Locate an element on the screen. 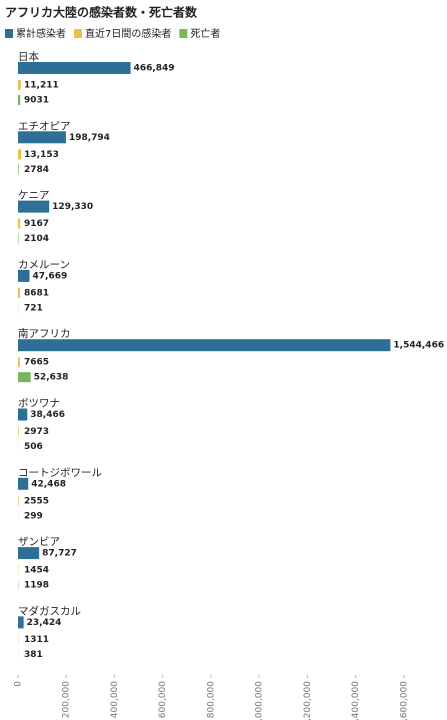 The image size is (447, 720). chart-title: アフリカ大陸の感染者数・死亡者数 is located at coordinates (101, 12).